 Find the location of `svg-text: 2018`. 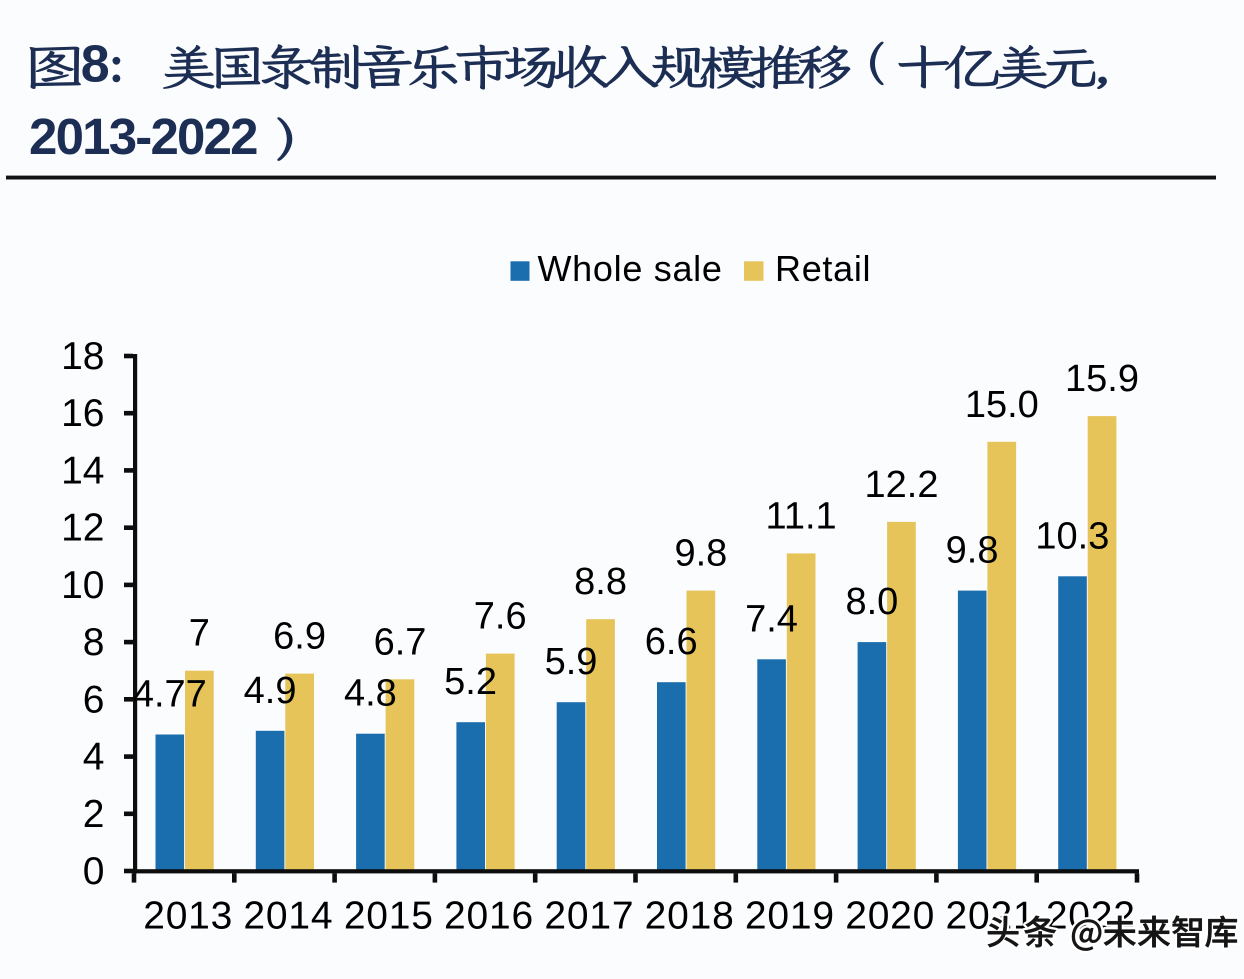

svg-text: 2018 is located at coordinates (690, 916).